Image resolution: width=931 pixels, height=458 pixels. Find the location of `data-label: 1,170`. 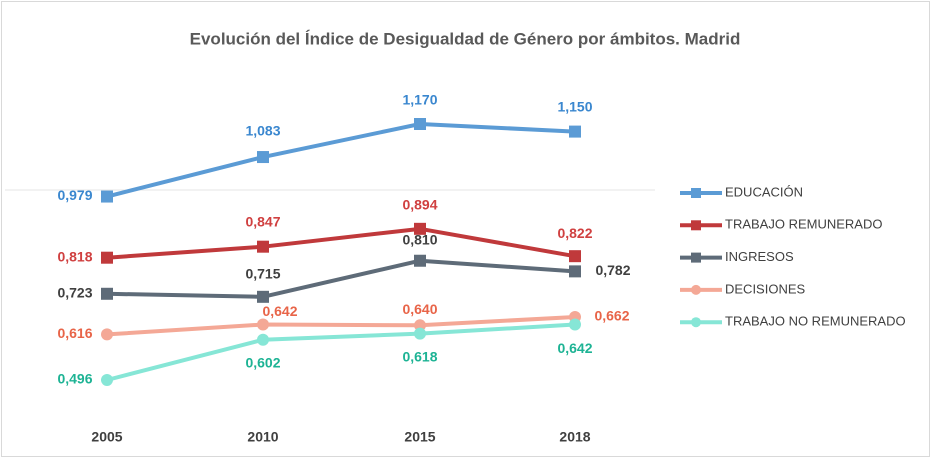

data-label: 1,170 is located at coordinates (419, 100).